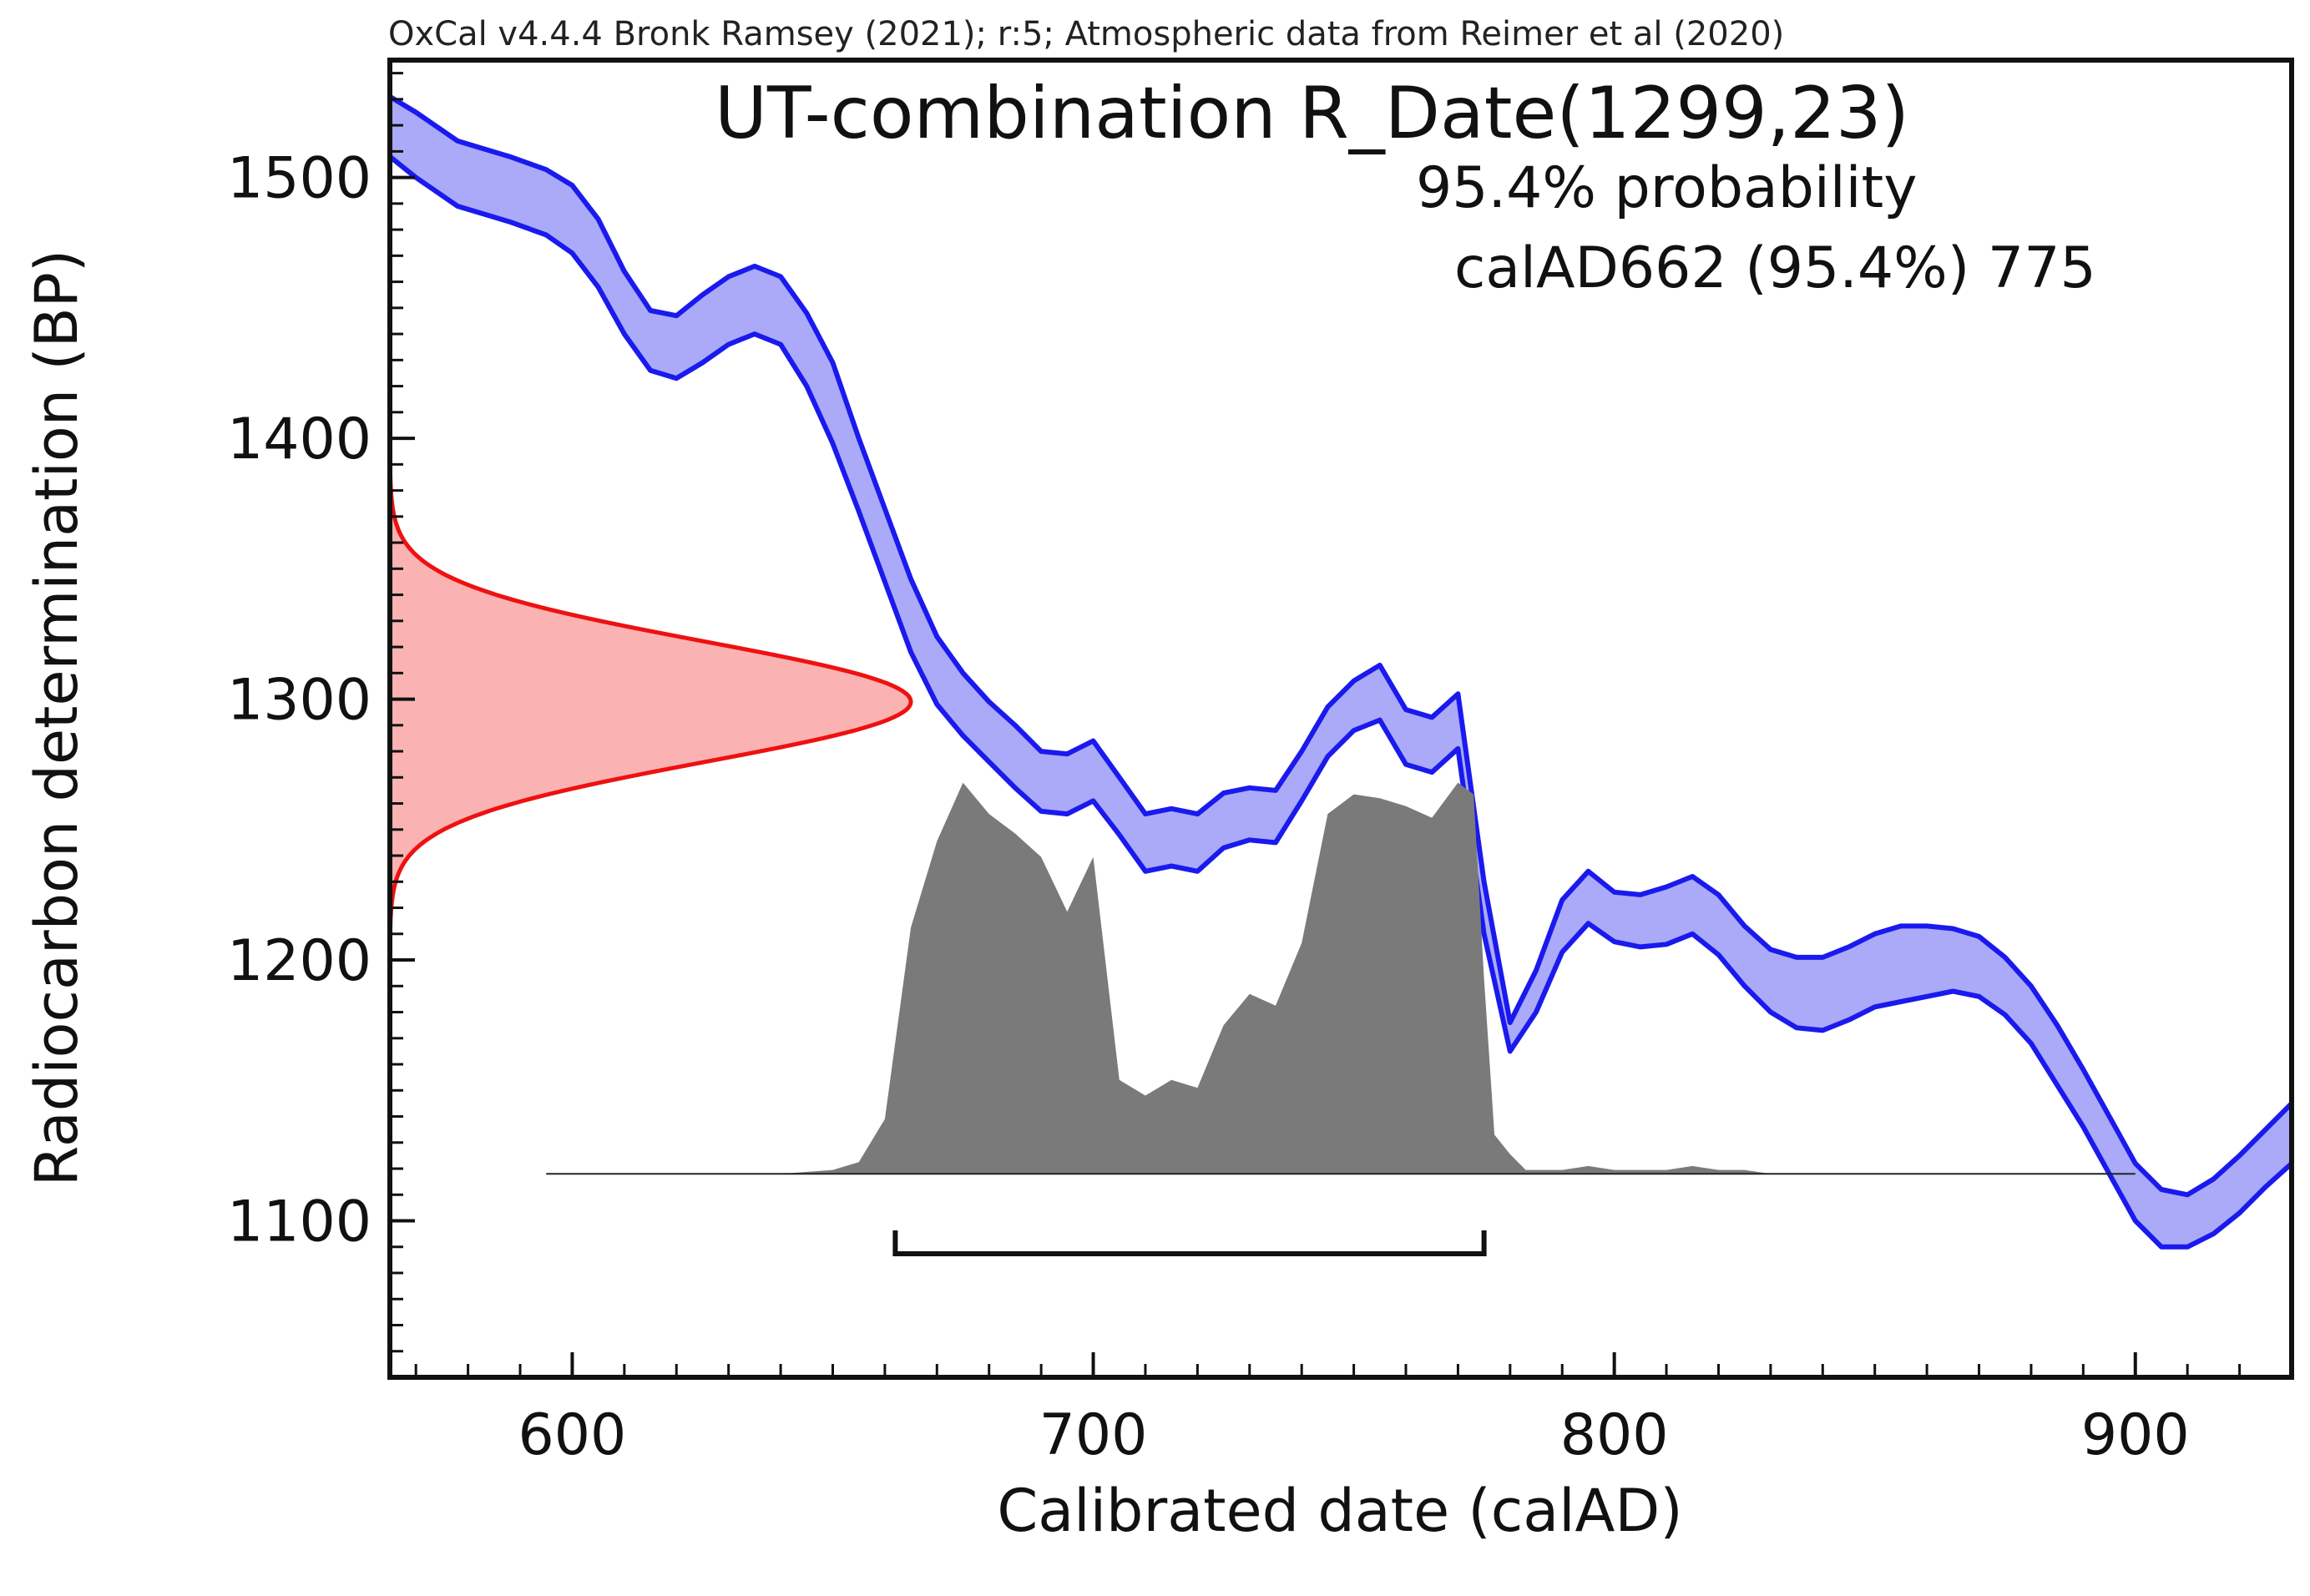  What do you see at coordinates (300, 179) in the screenshot?
I see `y-tick-label: 1500` at bounding box center [300, 179].